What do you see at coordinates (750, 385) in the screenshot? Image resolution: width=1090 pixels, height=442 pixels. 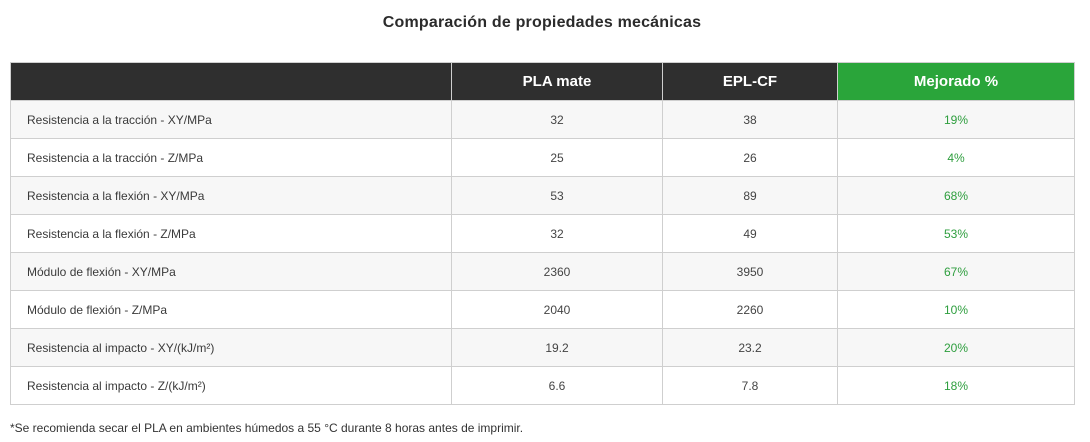 I see `cell-epl-cf: 7.8` at bounding box center [750, 385].